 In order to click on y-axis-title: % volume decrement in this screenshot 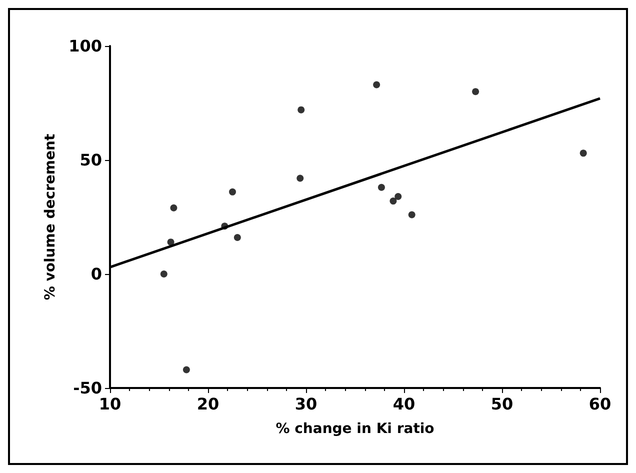, I will do `click(50, 217)`.